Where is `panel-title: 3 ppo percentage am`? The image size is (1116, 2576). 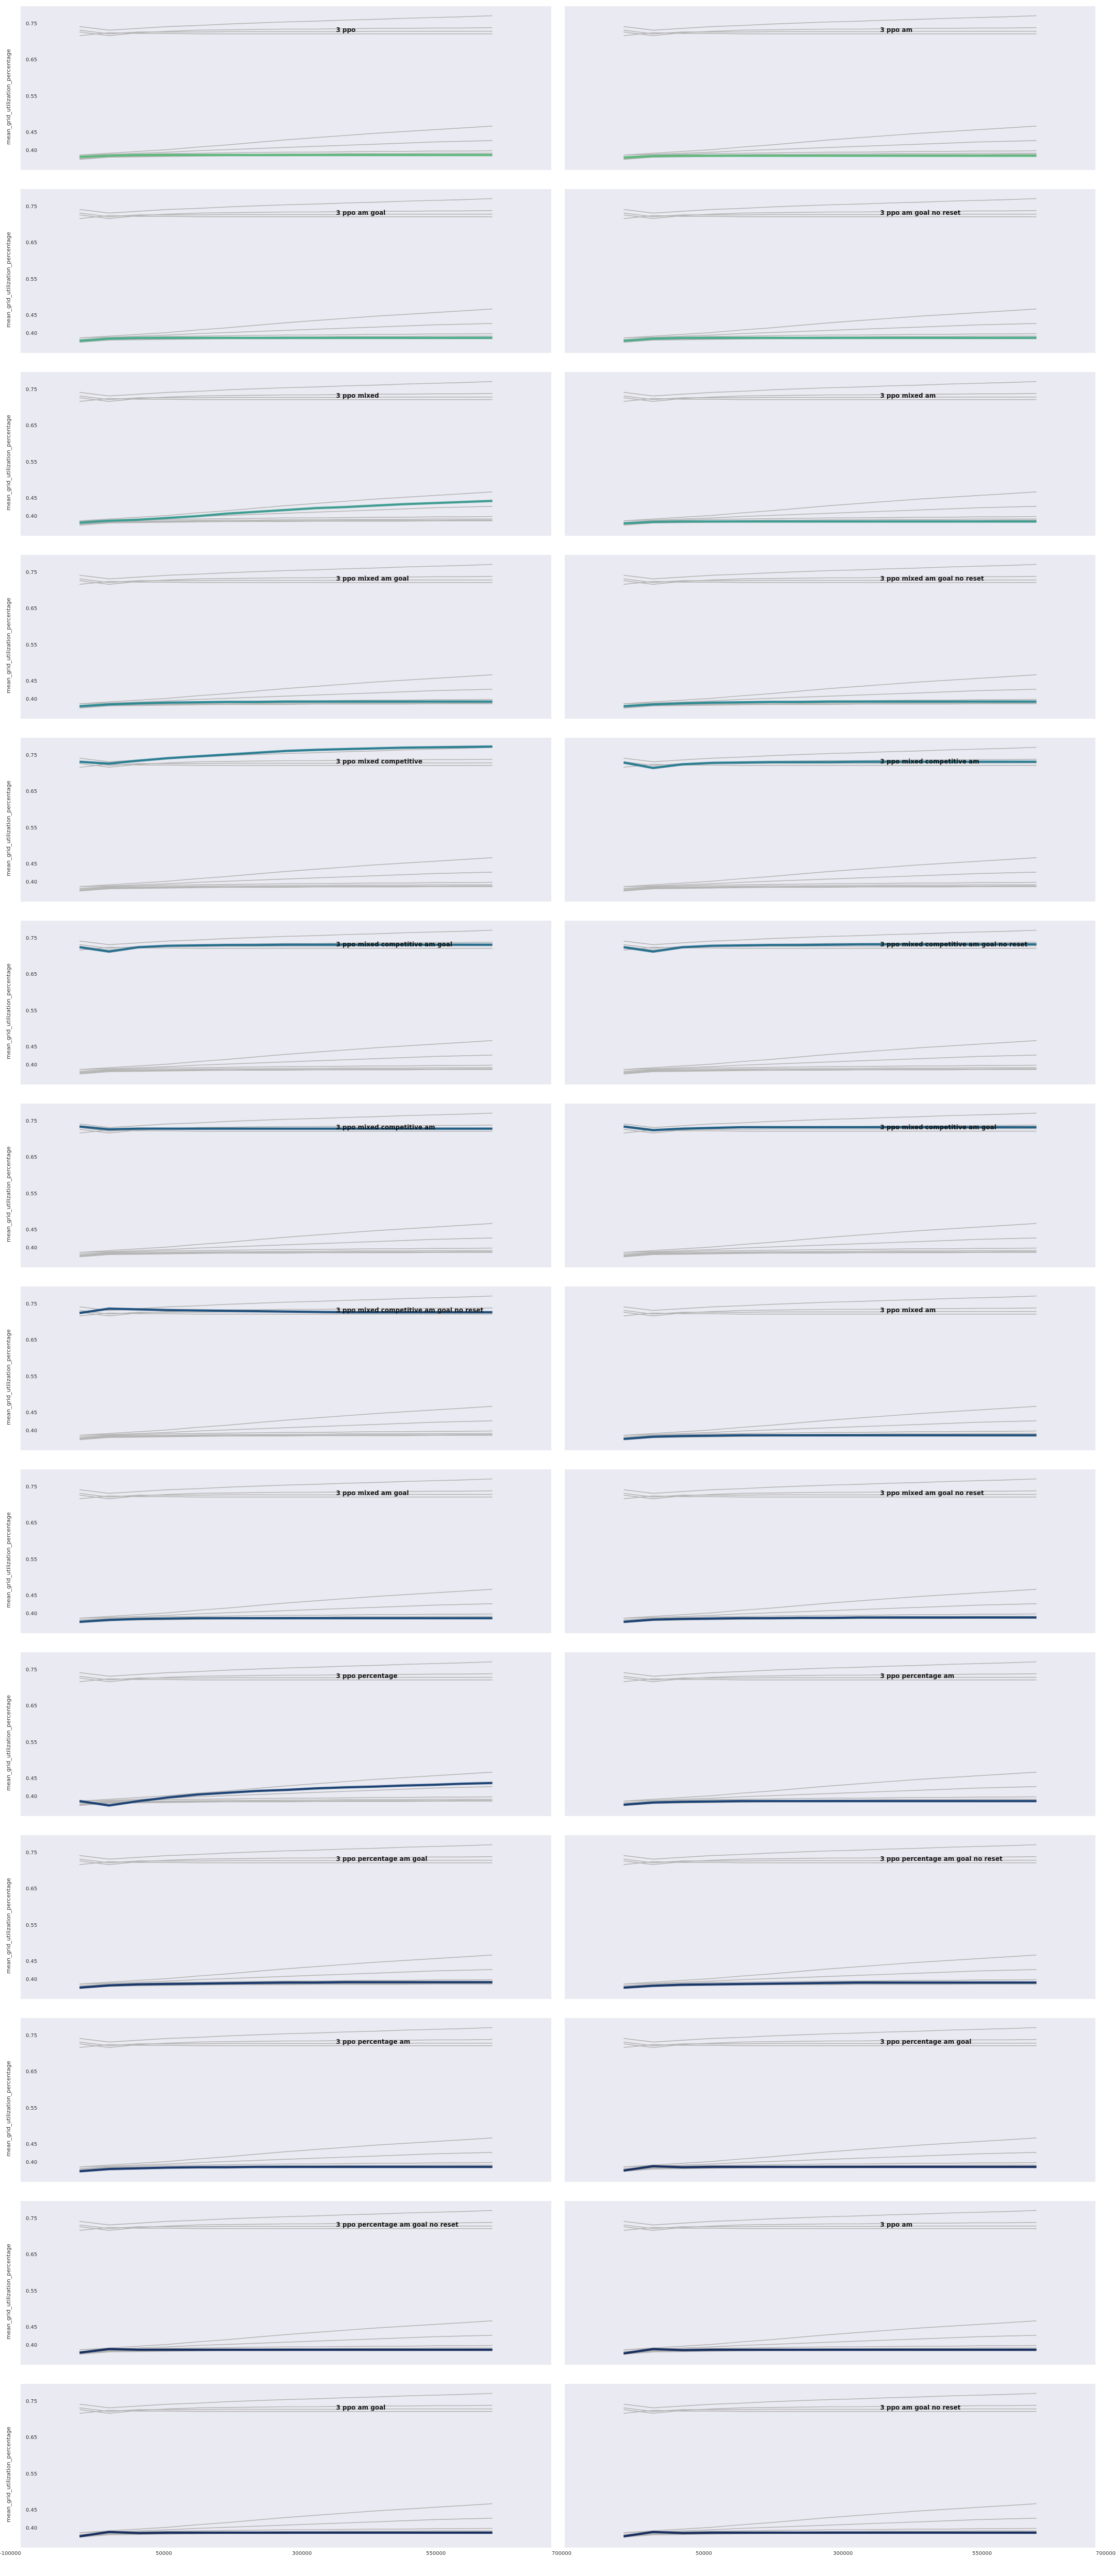
panel-title: 3 ppo percentage am is located at coordinates (917, 1676).